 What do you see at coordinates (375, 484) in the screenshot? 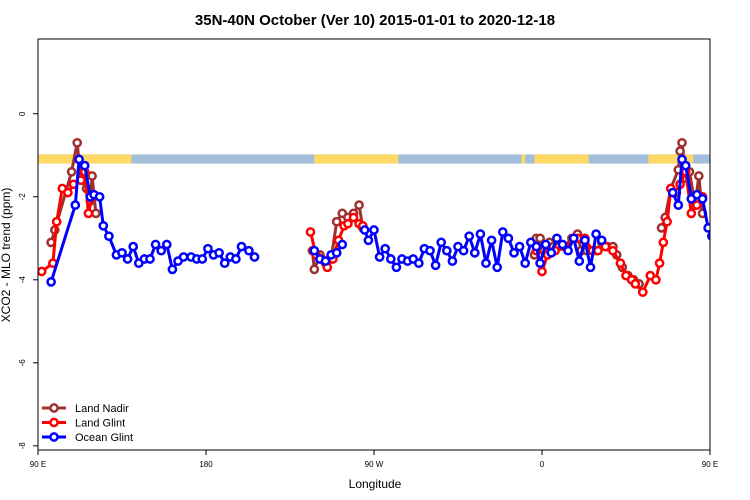
I see `x-axis-label: Longitude` at bounding box center [375, 484].